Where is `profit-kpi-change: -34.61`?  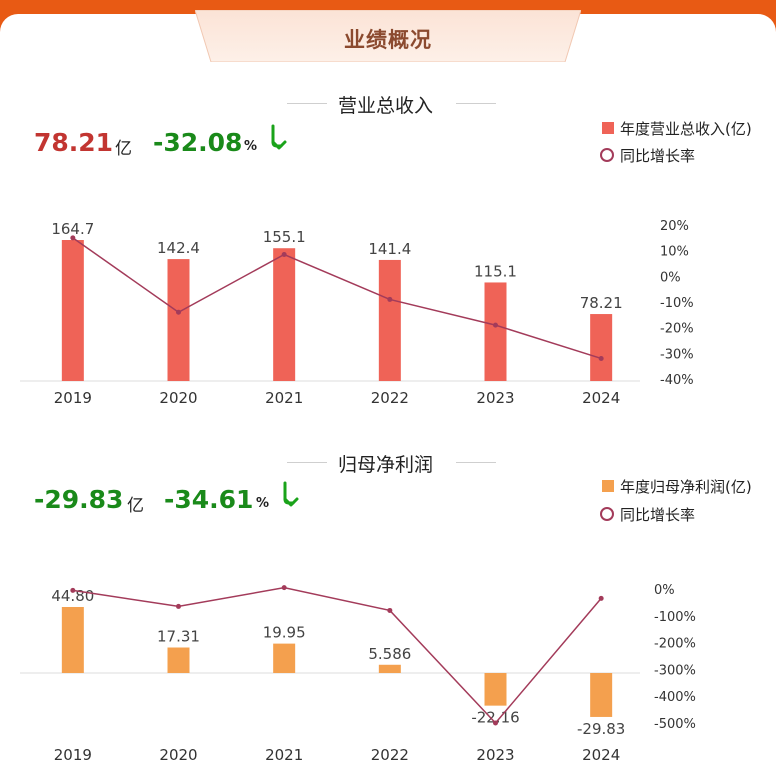 profit-kpi-change: -34.61 is located at coordinates (209, 499).